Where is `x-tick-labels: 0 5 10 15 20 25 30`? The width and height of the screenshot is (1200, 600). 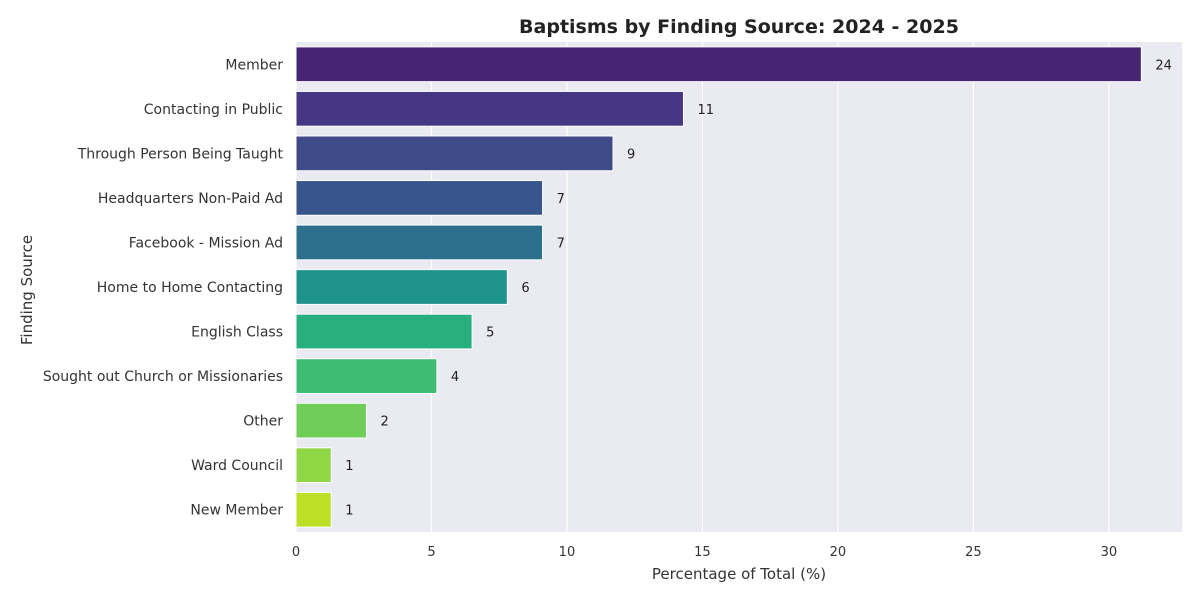 x-tick-labels: 0 5 10 15 20 25 30 is located at coordinates (704, 552).